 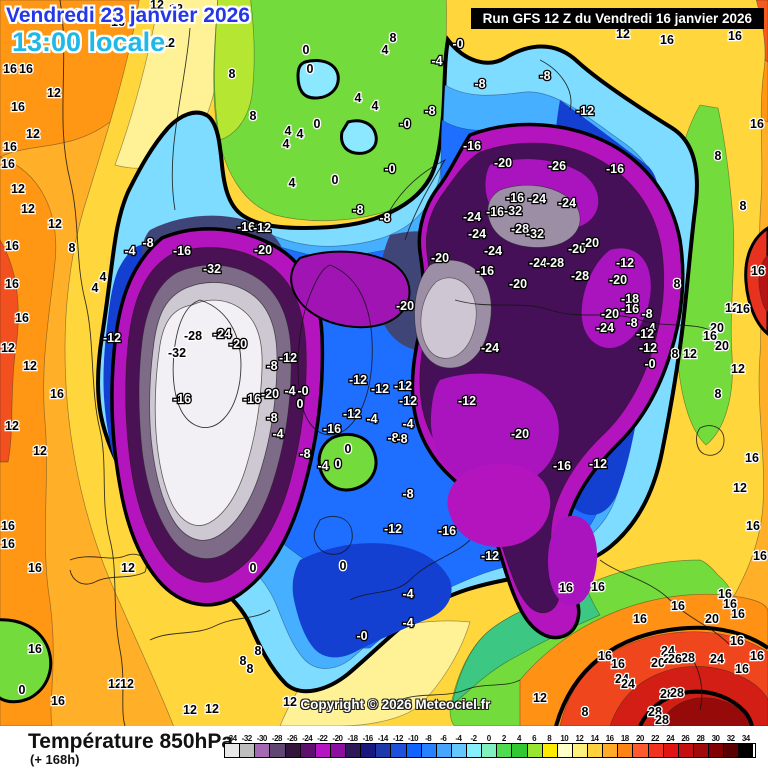 What do you see at coordinates (579, 738) in the screenshot?
I see `color-scale-tick: 12` at bounding box center [579, 738].